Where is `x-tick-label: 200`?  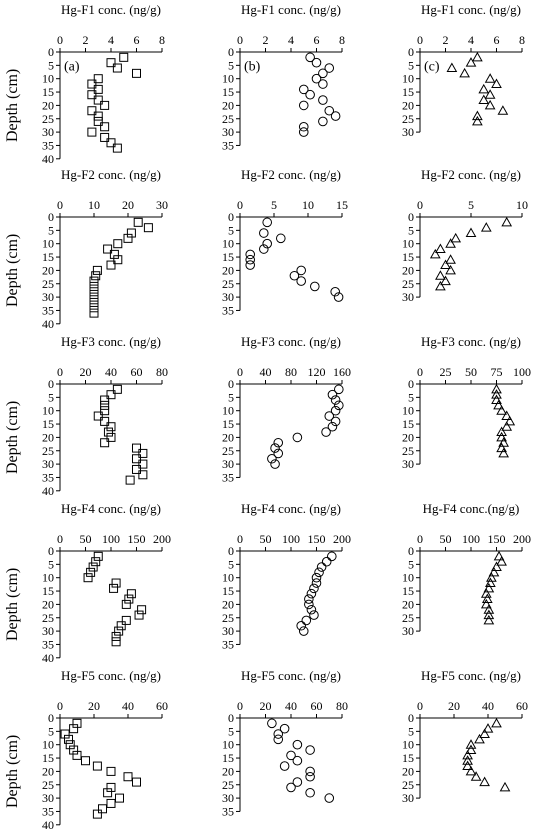
x-tick-label: 200 is located at coordinates (342, 539).